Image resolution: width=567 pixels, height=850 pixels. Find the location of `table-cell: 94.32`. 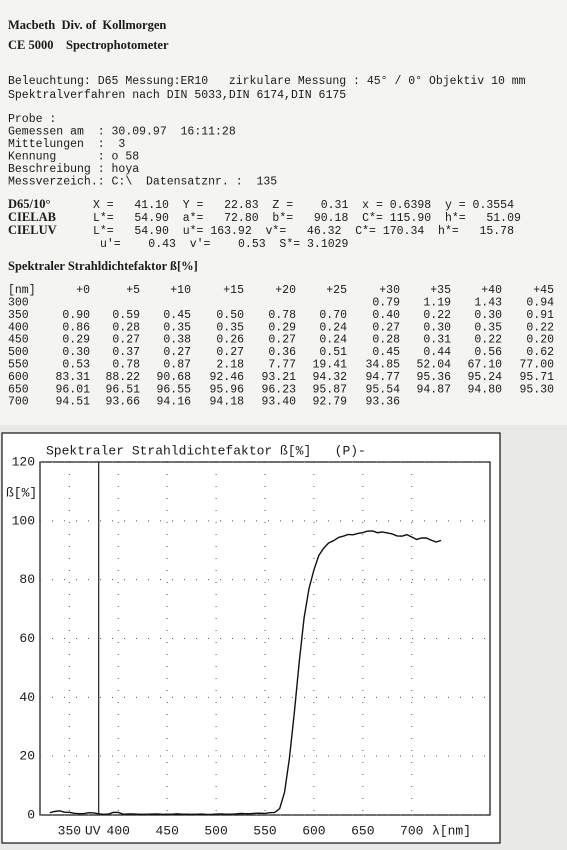

table-cell: 94.32 is located at coordinates (329, 377).